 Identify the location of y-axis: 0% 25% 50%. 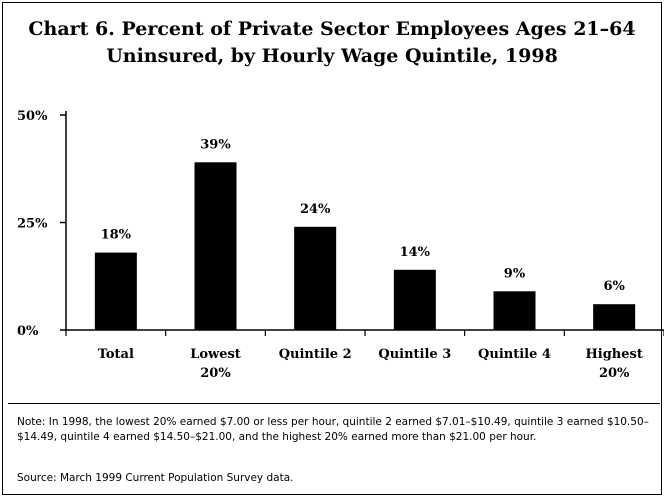
(42, 224).